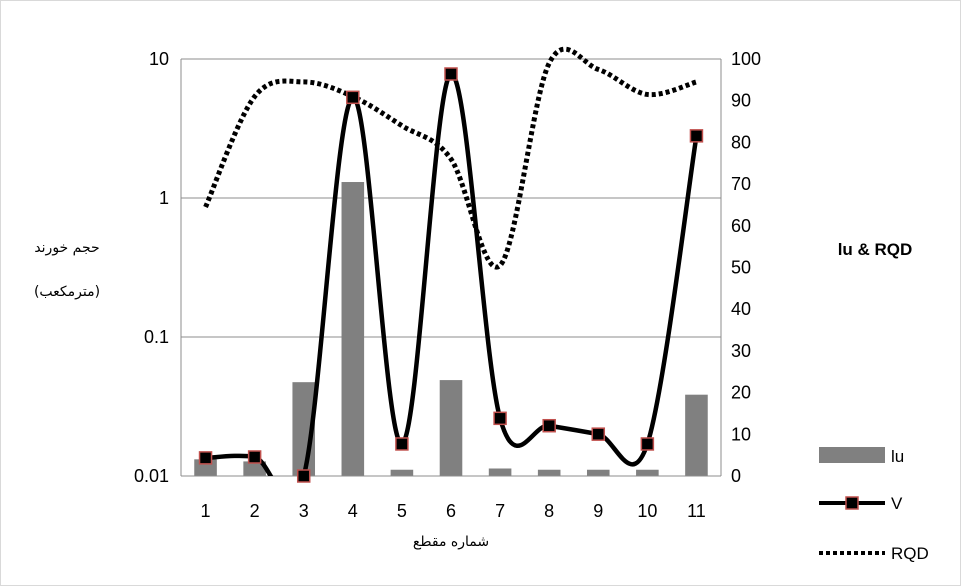 The image size is (961, 587). Describe the element at coordinates (874, 505) in the screenshot. I see `legend: lu V RQD` at that location.